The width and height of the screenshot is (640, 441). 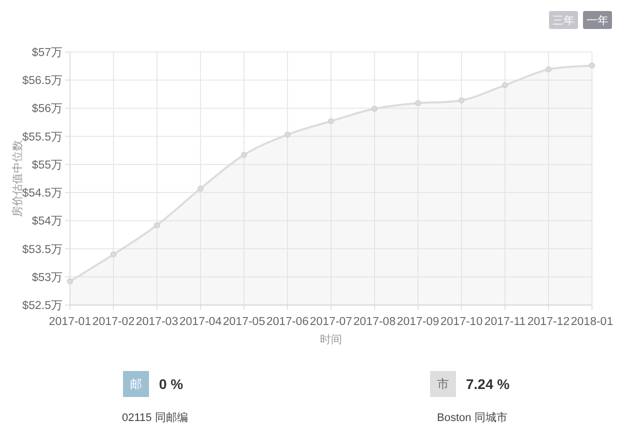 I want to click on y-tick-label: $56.5万, so click(x=42, y=81).